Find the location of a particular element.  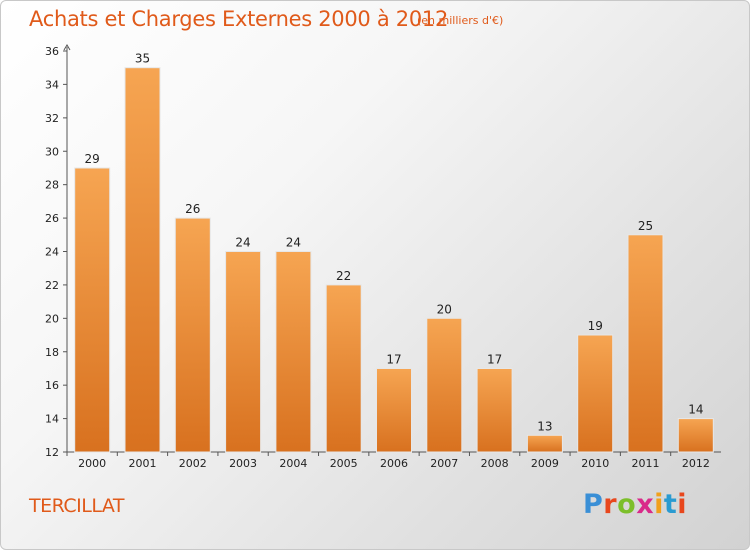

bar-2009 is located at coordinates (544, 443).